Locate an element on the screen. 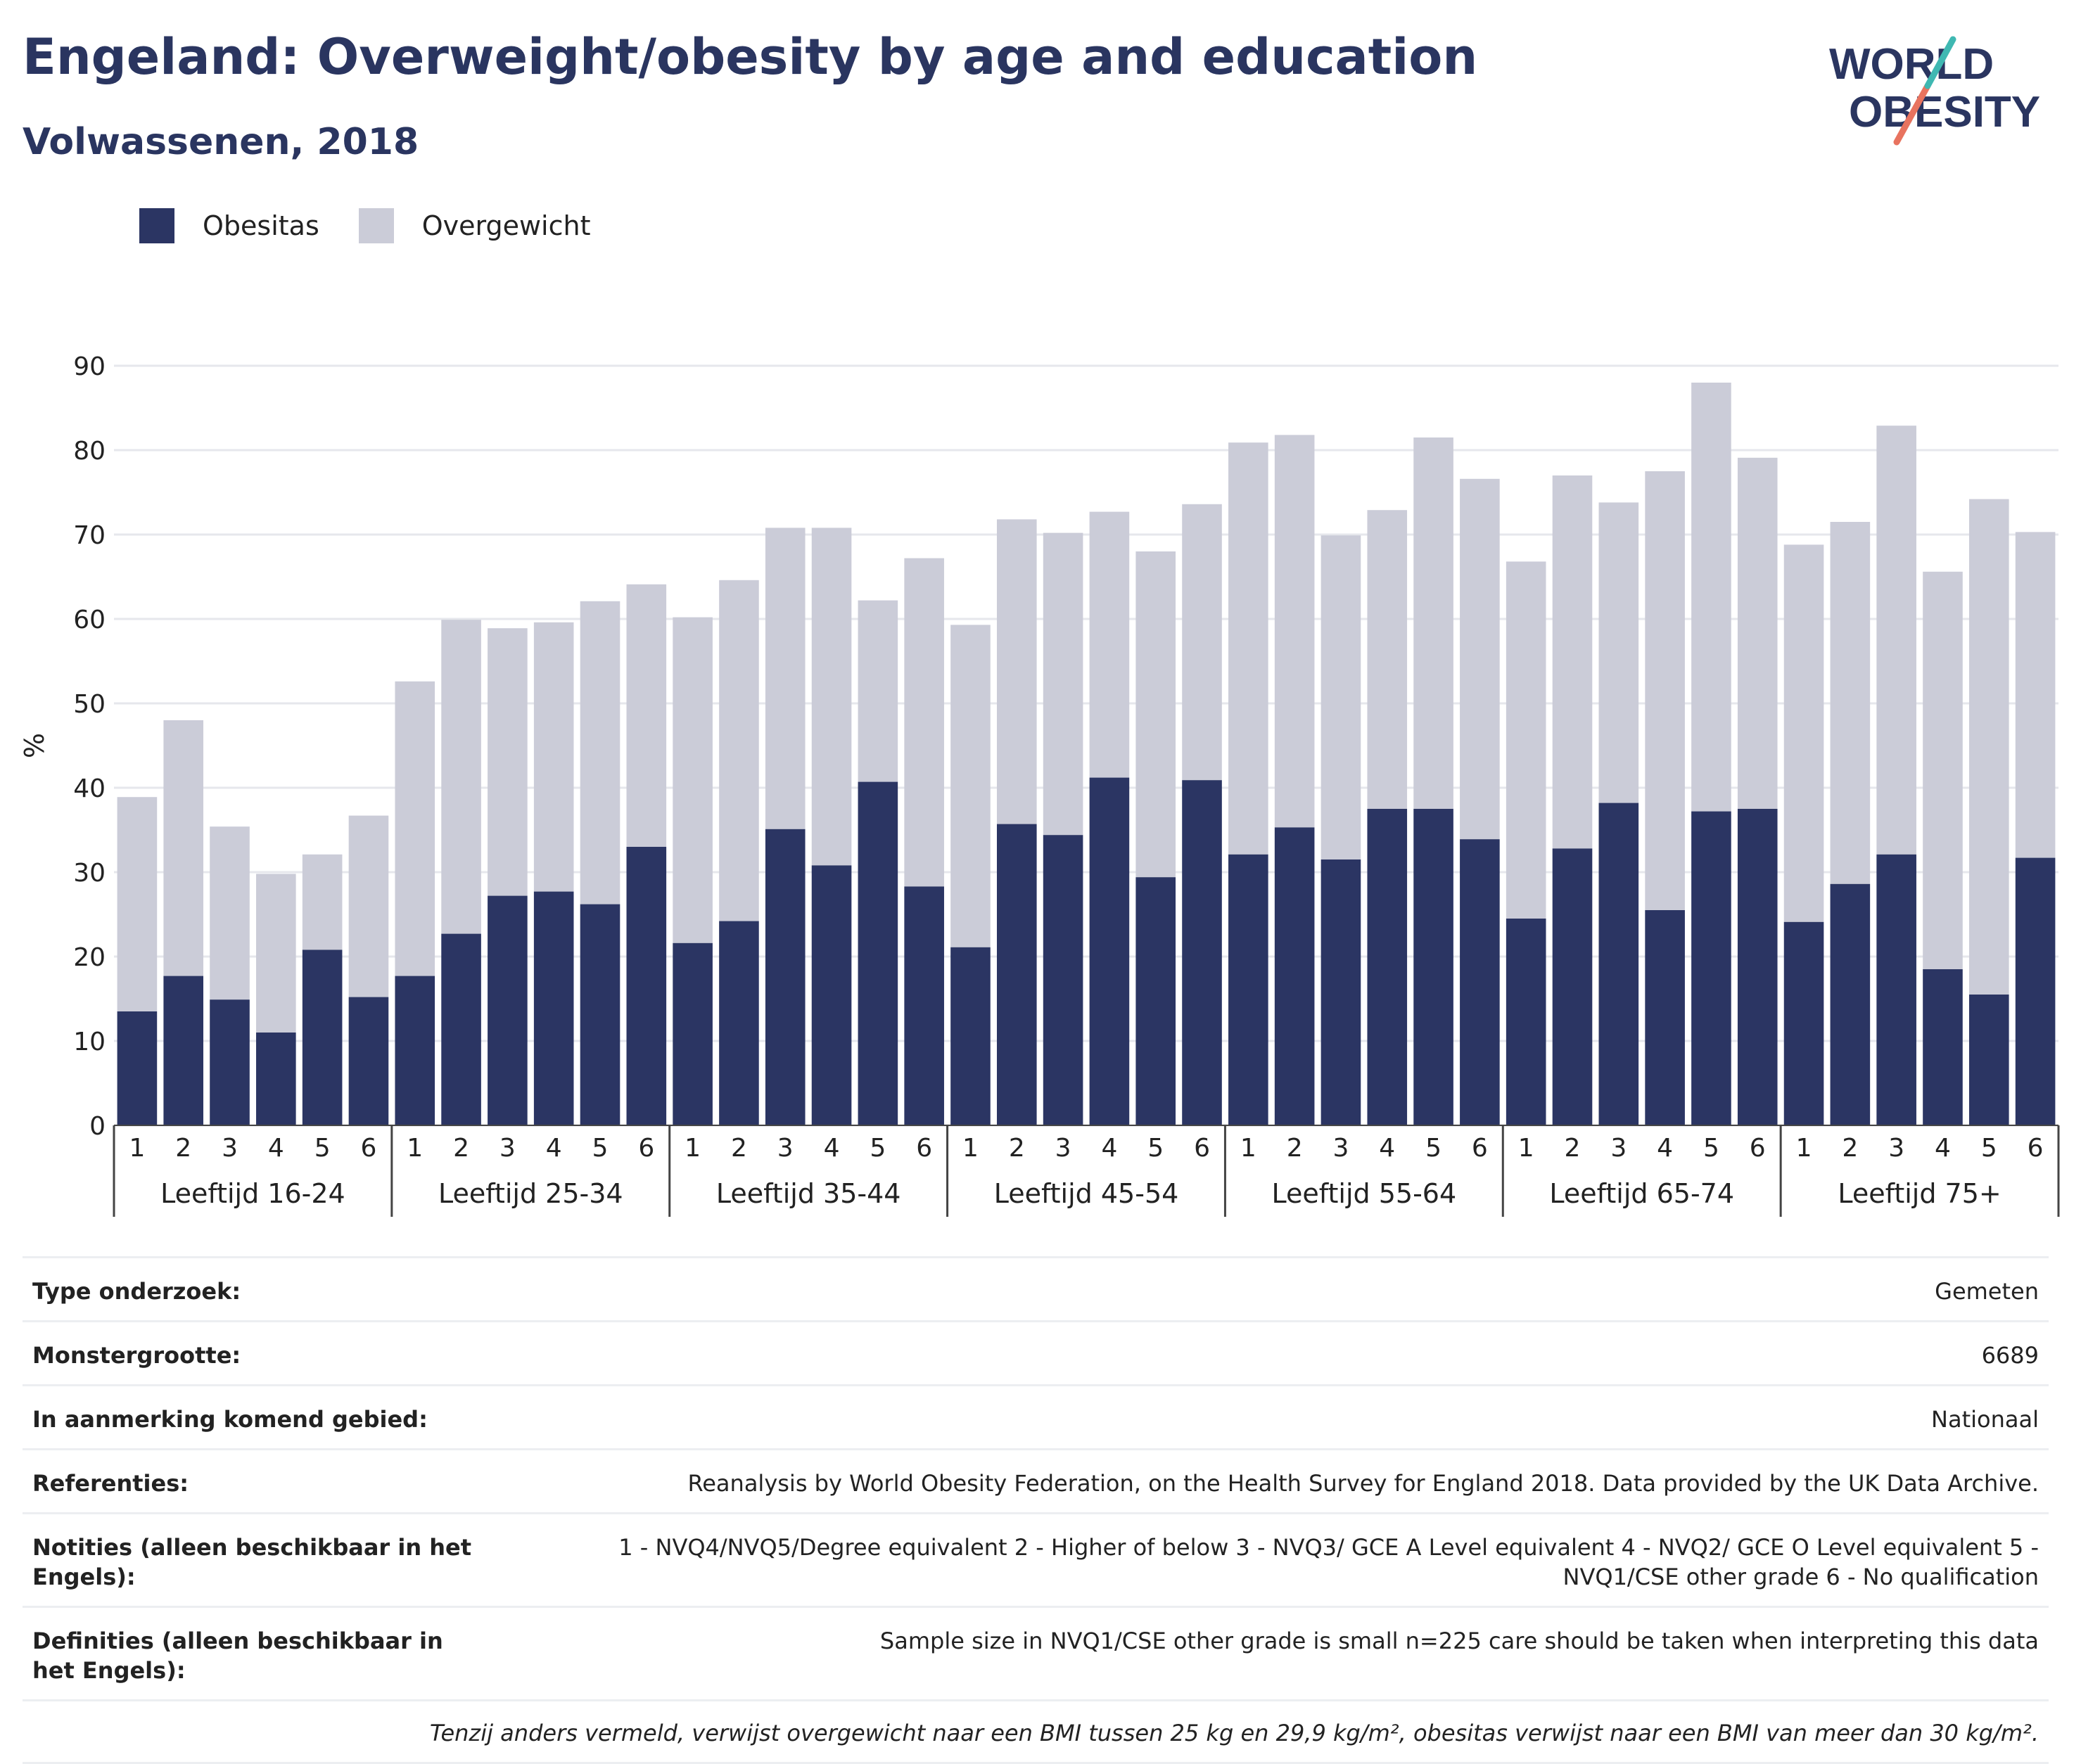 This screenshot has height=1764, width=2081. world-obesity-logo: WORLD OBESITY is located at coordinates (1934, 91).